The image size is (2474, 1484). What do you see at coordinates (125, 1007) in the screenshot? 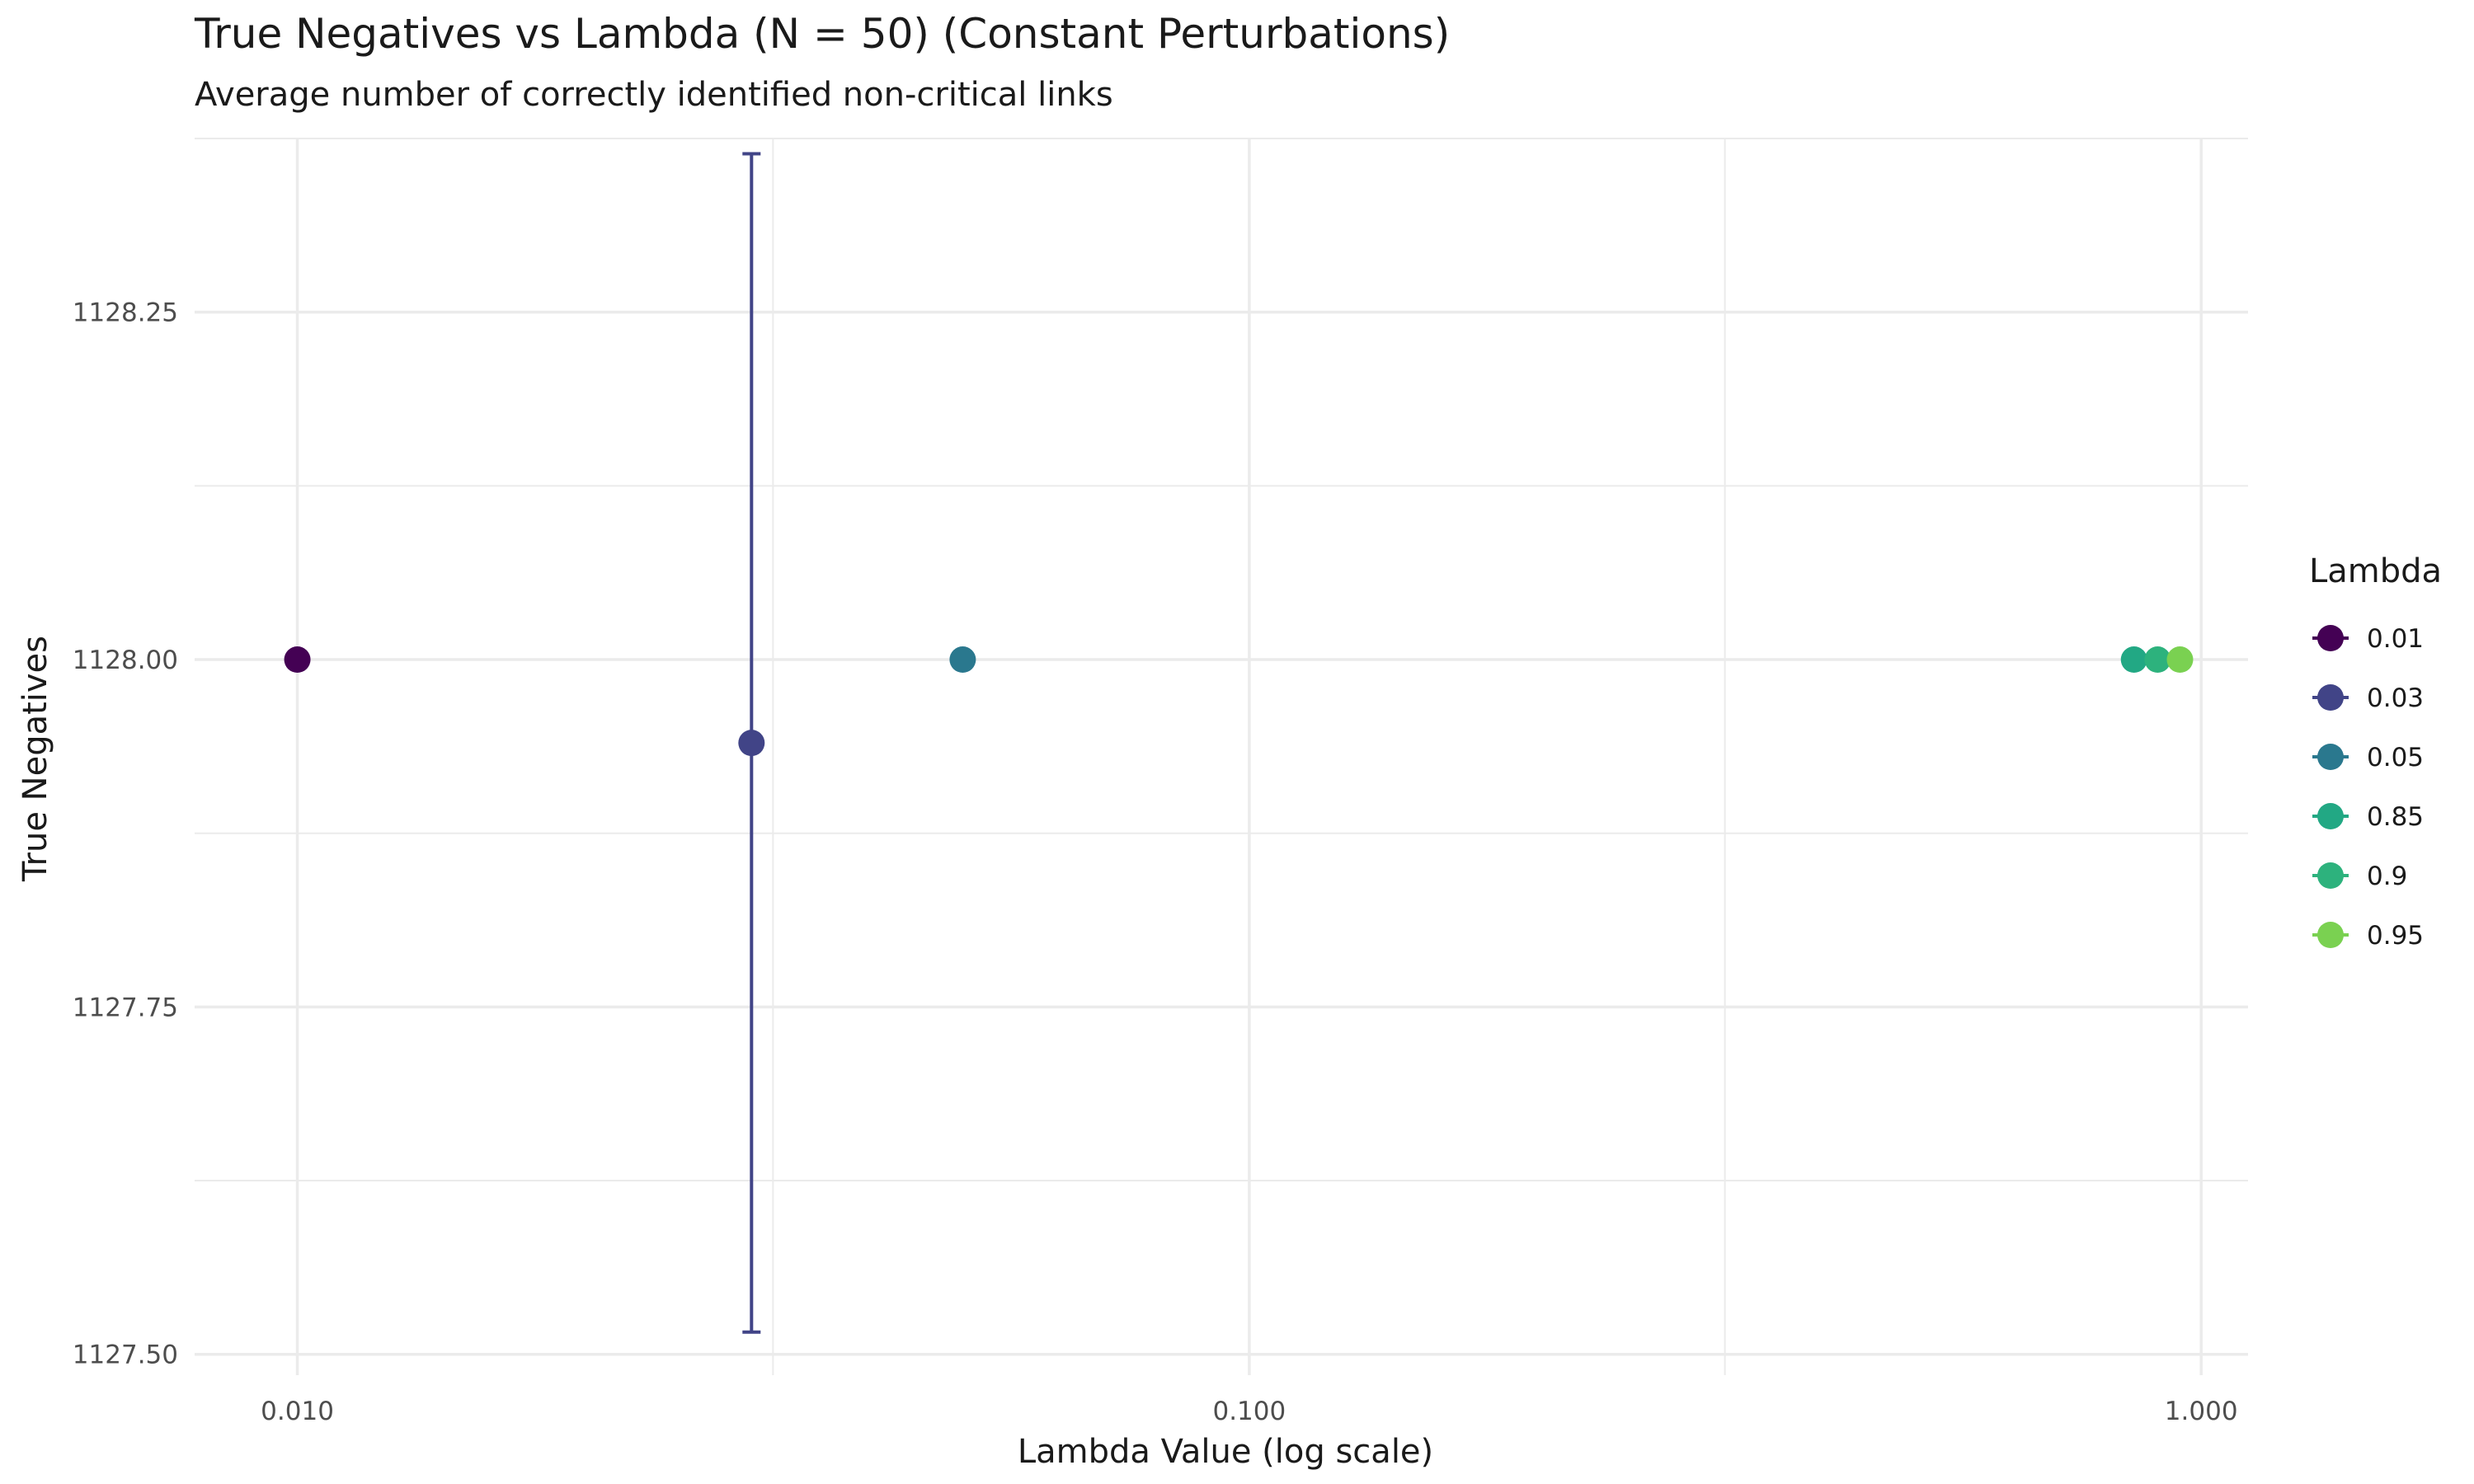
I see `y-tick-label: 1127.75` at bounding box center [125, 1007].